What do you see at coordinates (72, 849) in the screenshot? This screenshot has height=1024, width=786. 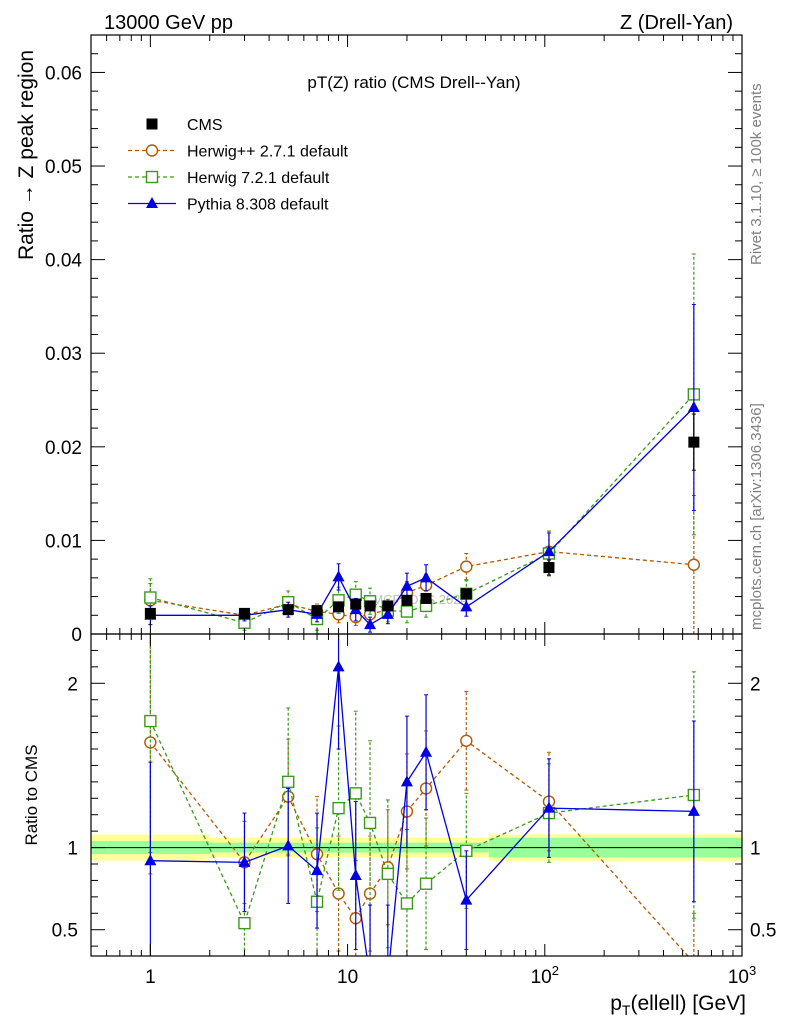 I see `y-tick-label: 1` at bounding box center [72, 849].